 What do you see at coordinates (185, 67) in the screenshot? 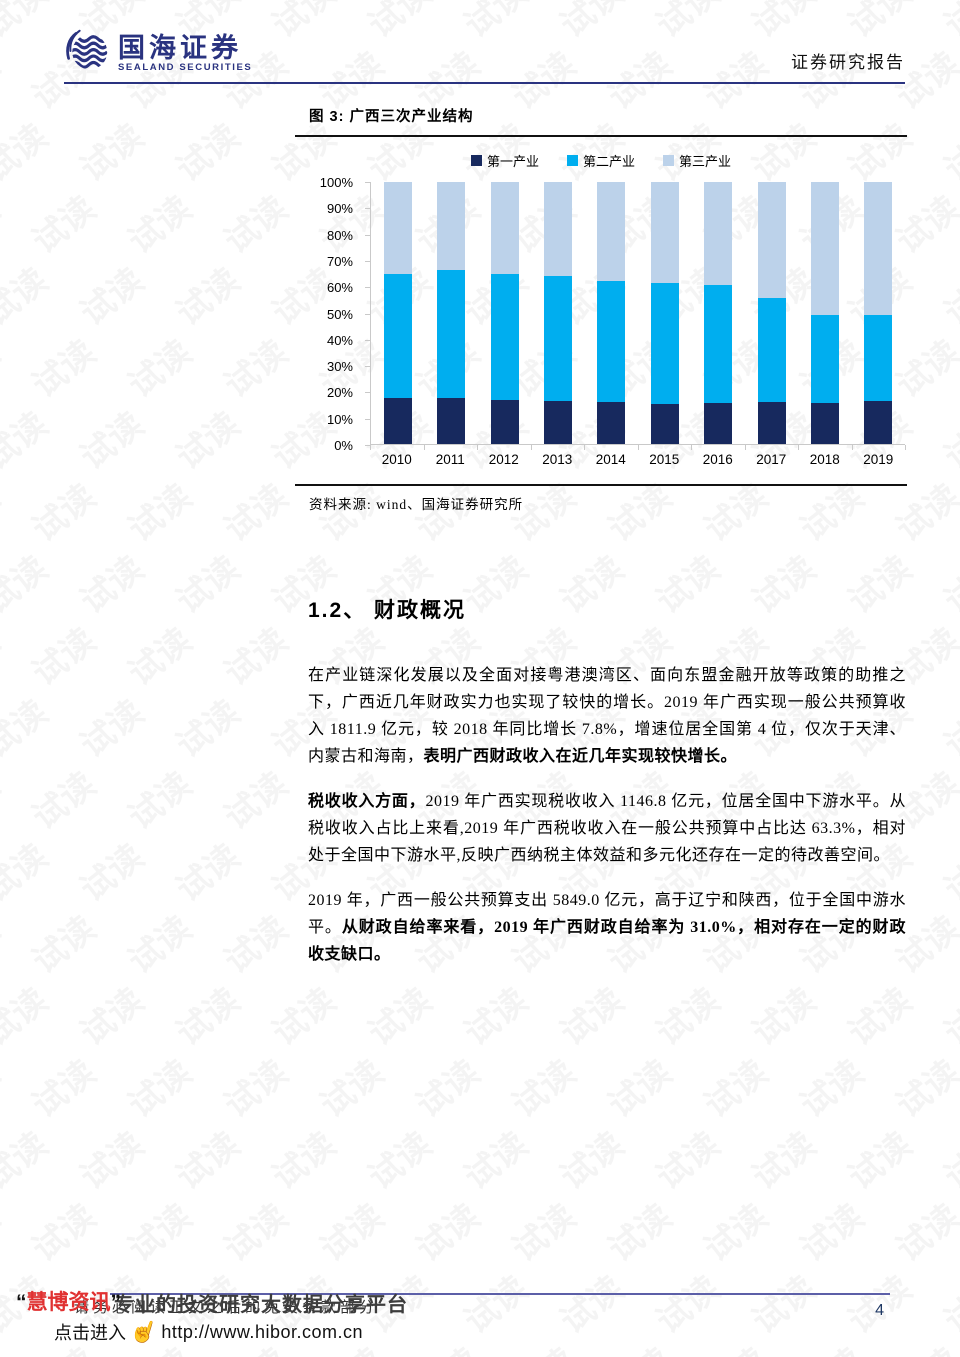
I see `brand-name-en: SEALAND SECURITIES` at bounding box center [185, 67].